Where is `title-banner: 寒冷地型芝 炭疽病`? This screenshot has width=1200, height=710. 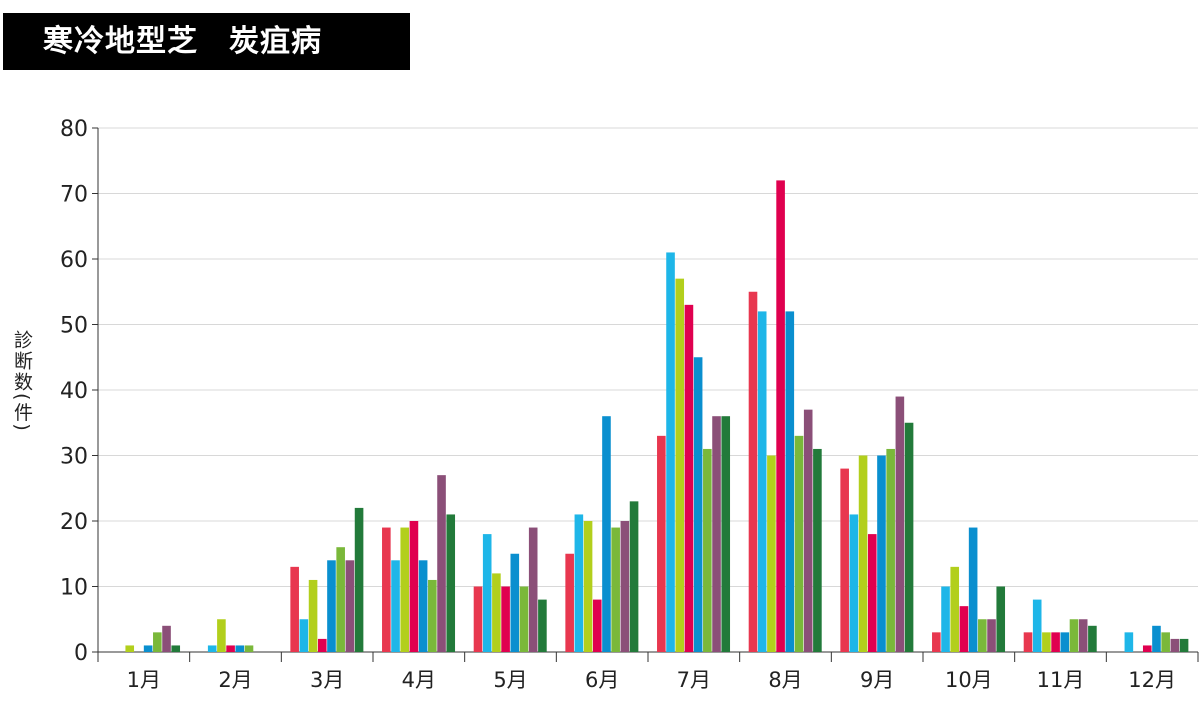 title-banner: 寒冷地型芝 炭疽病 is located at coordinates (206, 41).